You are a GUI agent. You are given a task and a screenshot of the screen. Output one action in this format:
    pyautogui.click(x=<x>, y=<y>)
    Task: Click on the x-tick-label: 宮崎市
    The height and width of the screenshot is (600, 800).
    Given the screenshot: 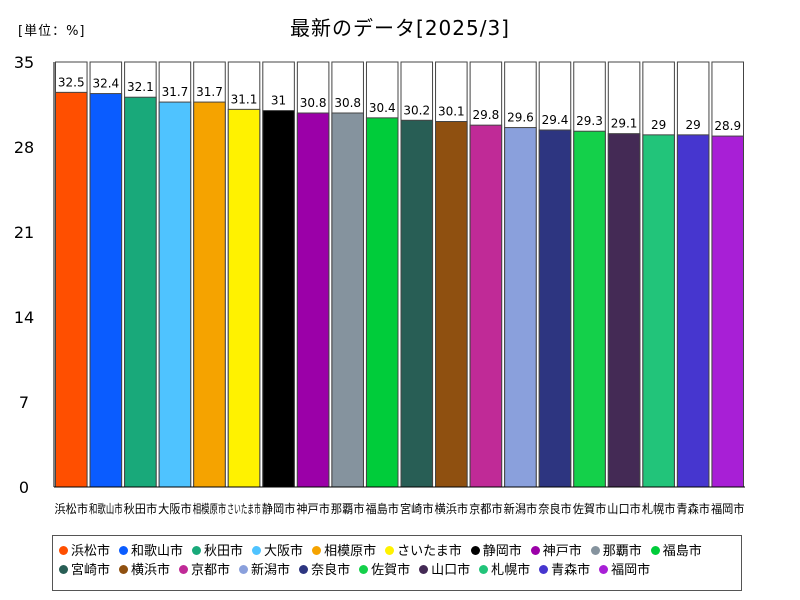 What is the action you would take?
    pyautogui.click(x=417, y=508)
    